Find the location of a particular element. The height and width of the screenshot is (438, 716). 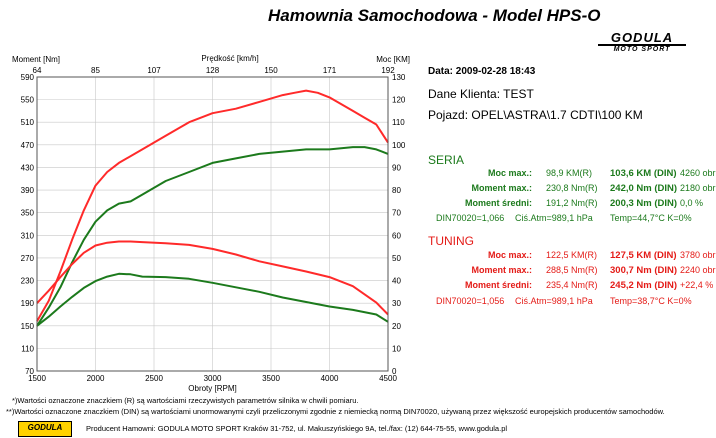

left-tick-label: 390 is located at coordinates (28, 190).